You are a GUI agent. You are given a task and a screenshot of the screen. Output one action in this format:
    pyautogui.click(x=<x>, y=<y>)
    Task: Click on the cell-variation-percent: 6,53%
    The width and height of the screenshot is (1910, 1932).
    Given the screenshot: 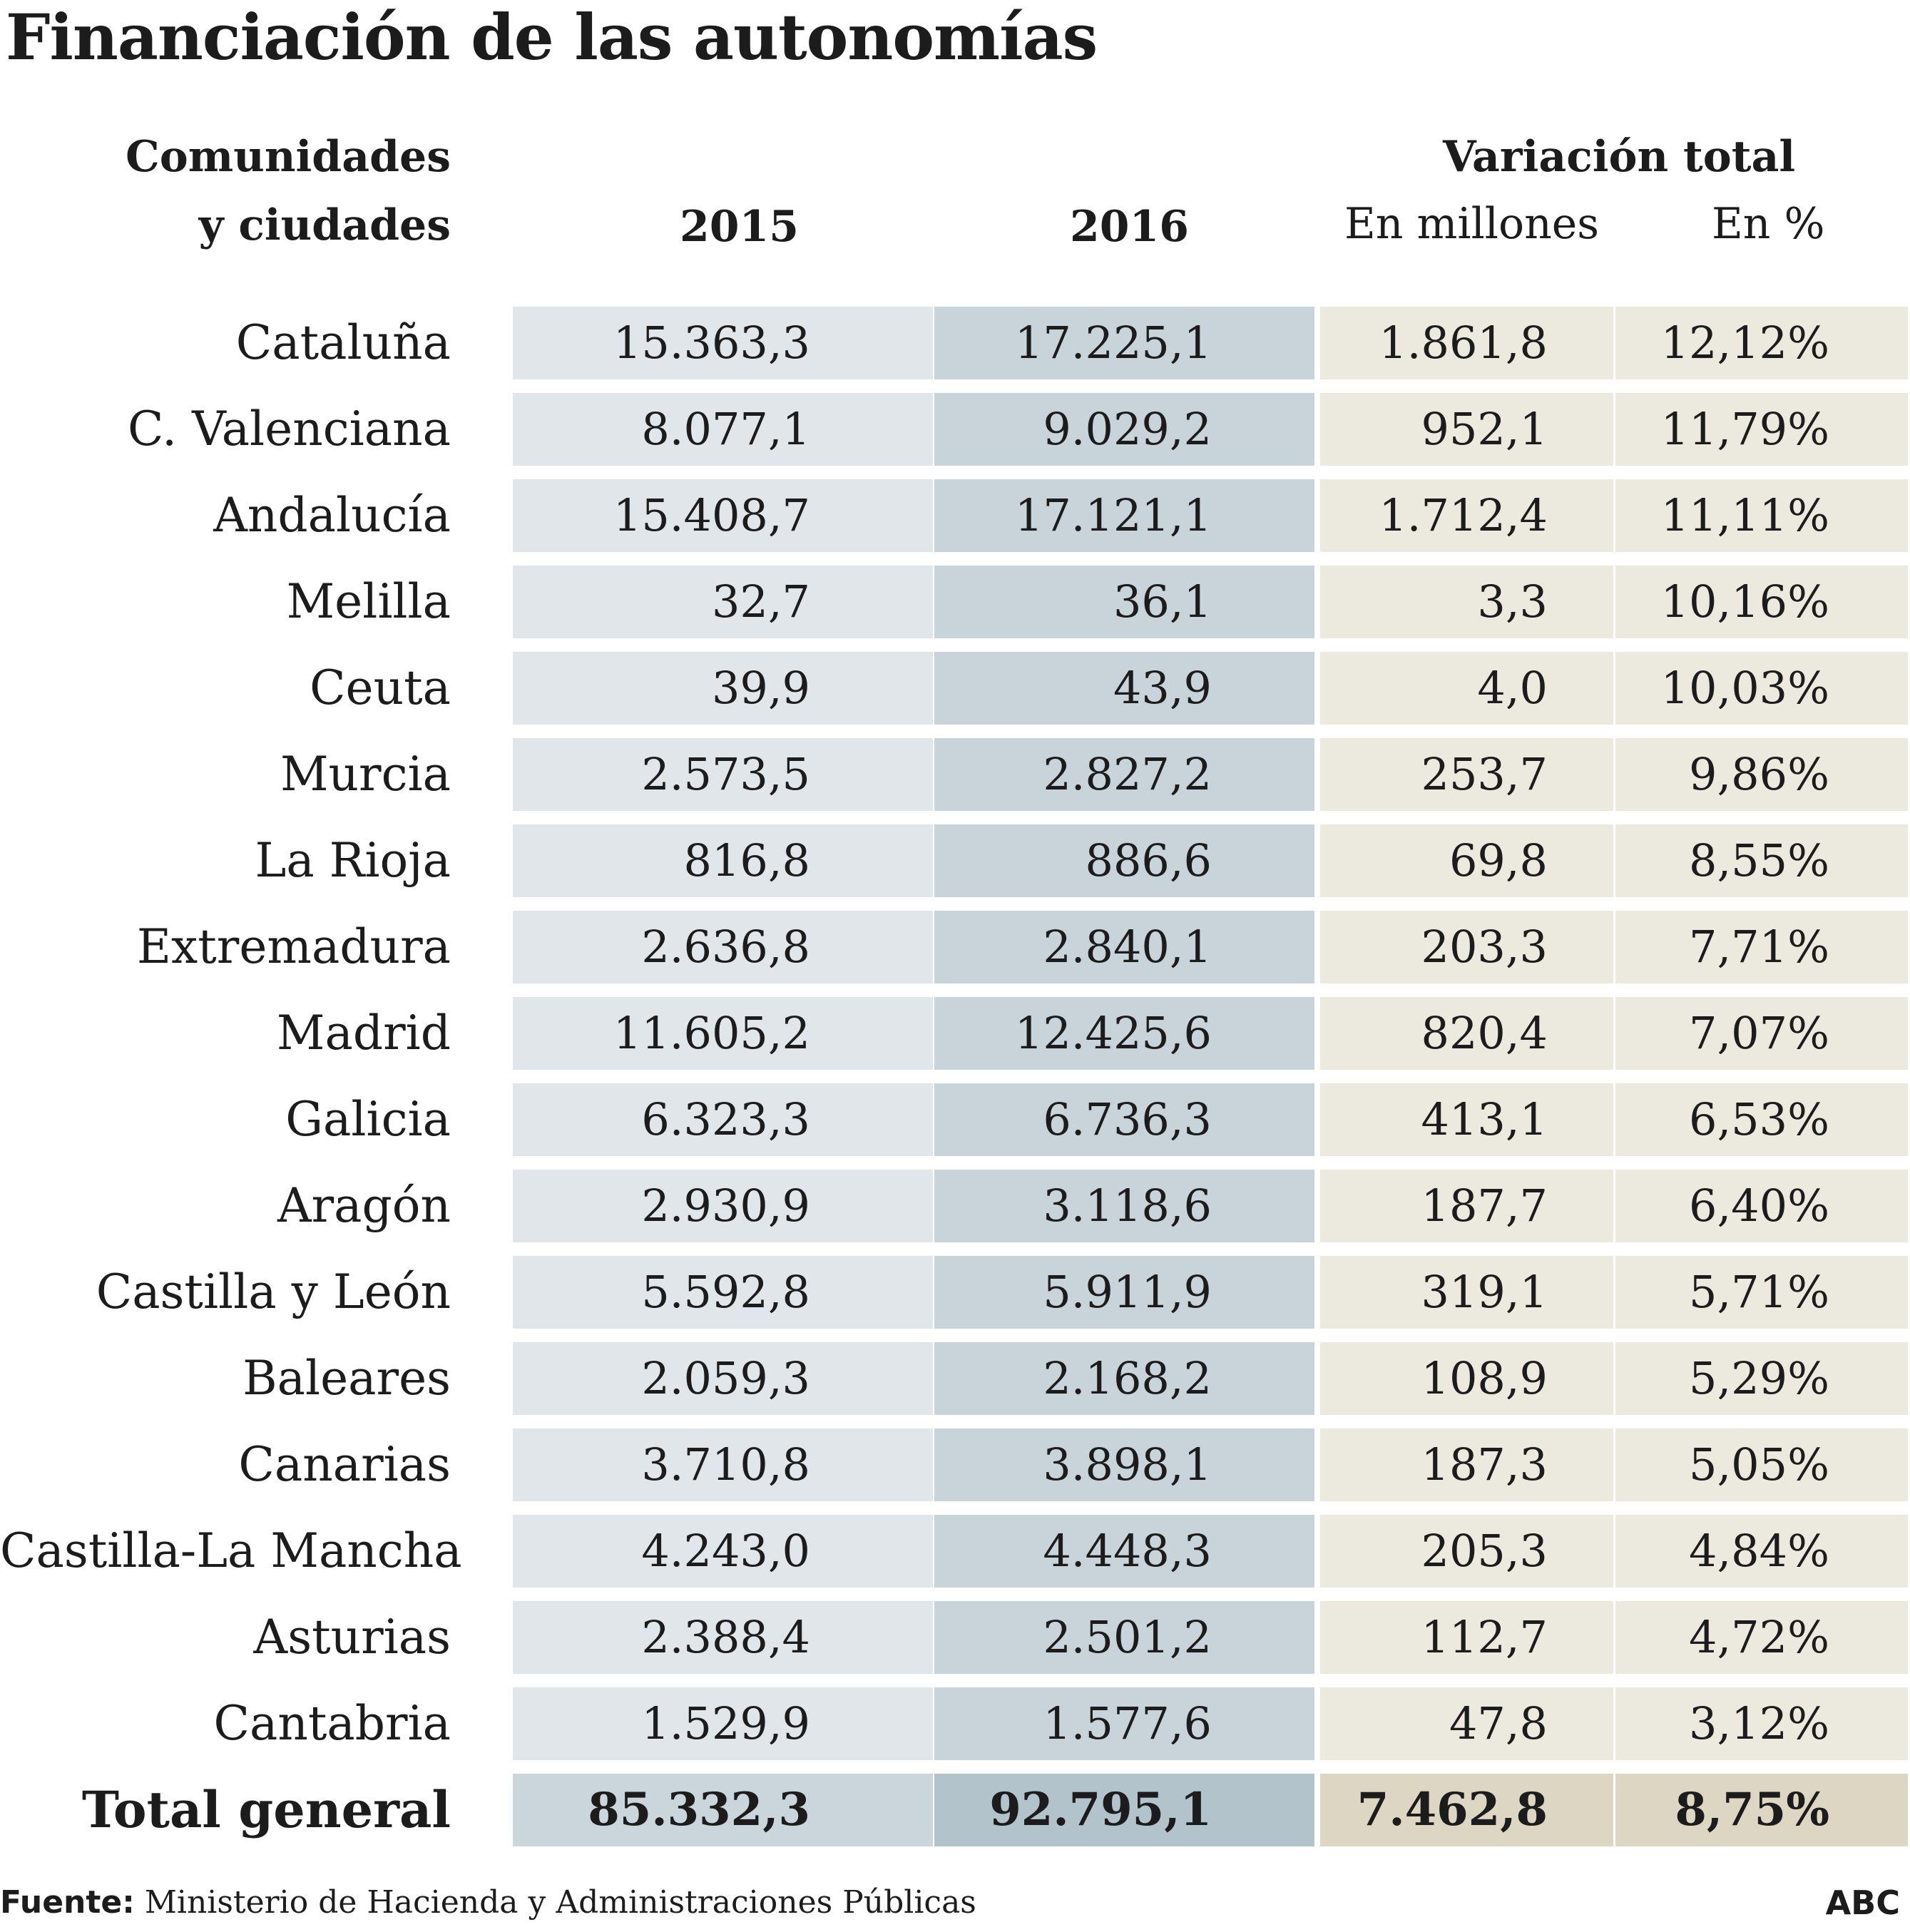 What is the action you would take?
    pyautogui.click(x=1762, y=1120)
    